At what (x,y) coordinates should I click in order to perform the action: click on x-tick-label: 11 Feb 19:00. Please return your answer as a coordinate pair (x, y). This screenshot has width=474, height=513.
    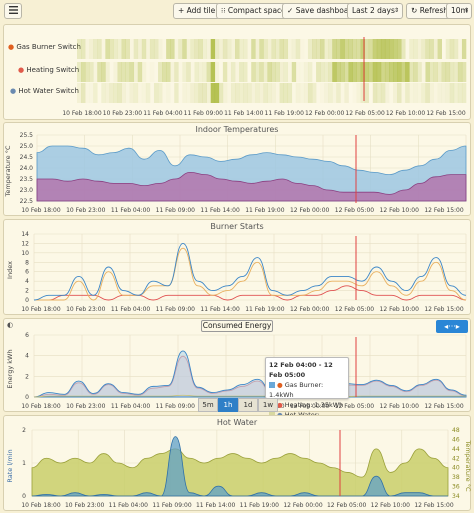
    Looking at the image, I should click on (265, 309).